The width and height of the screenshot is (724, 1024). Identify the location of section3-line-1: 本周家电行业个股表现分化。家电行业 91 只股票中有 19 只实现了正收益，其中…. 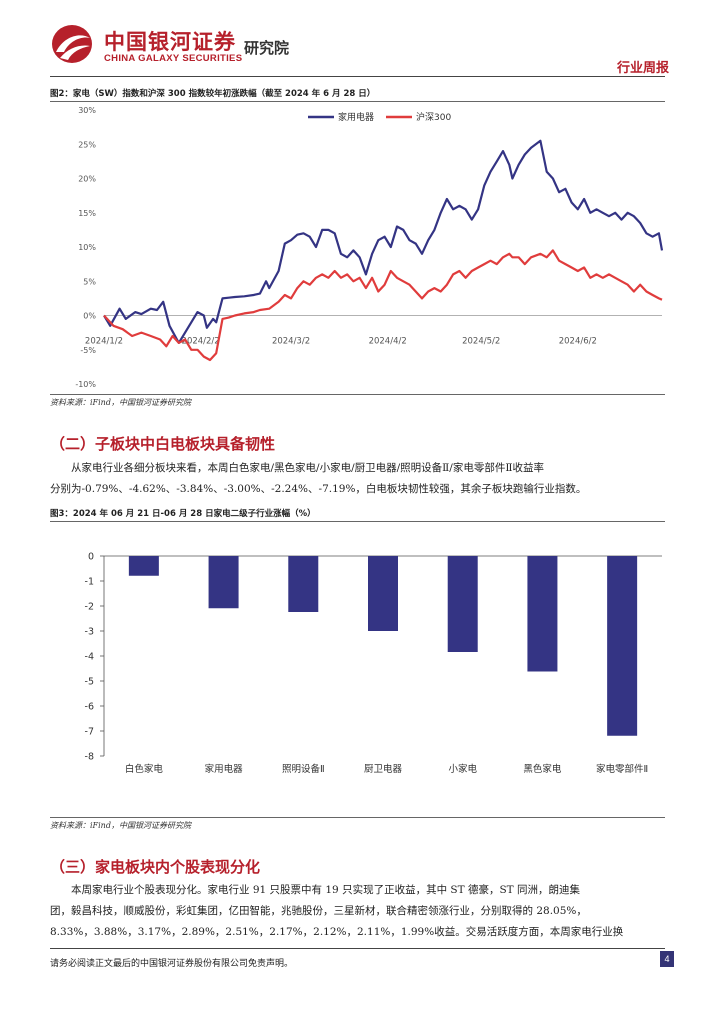
(325, 890).